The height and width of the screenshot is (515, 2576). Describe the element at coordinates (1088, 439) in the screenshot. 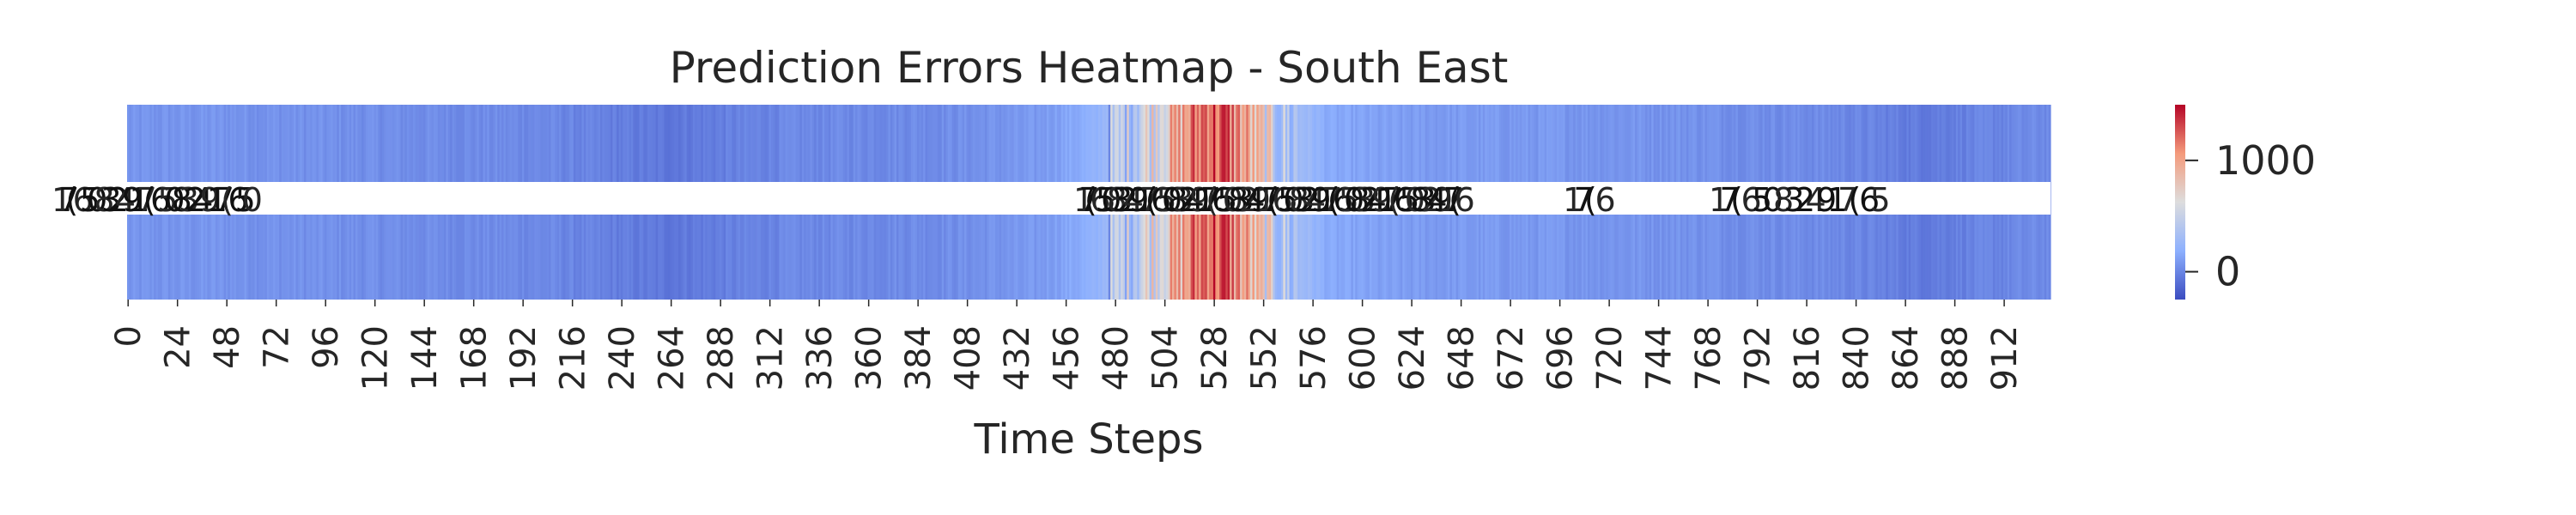

I see `x-axis-label: Time Steps` at that location.